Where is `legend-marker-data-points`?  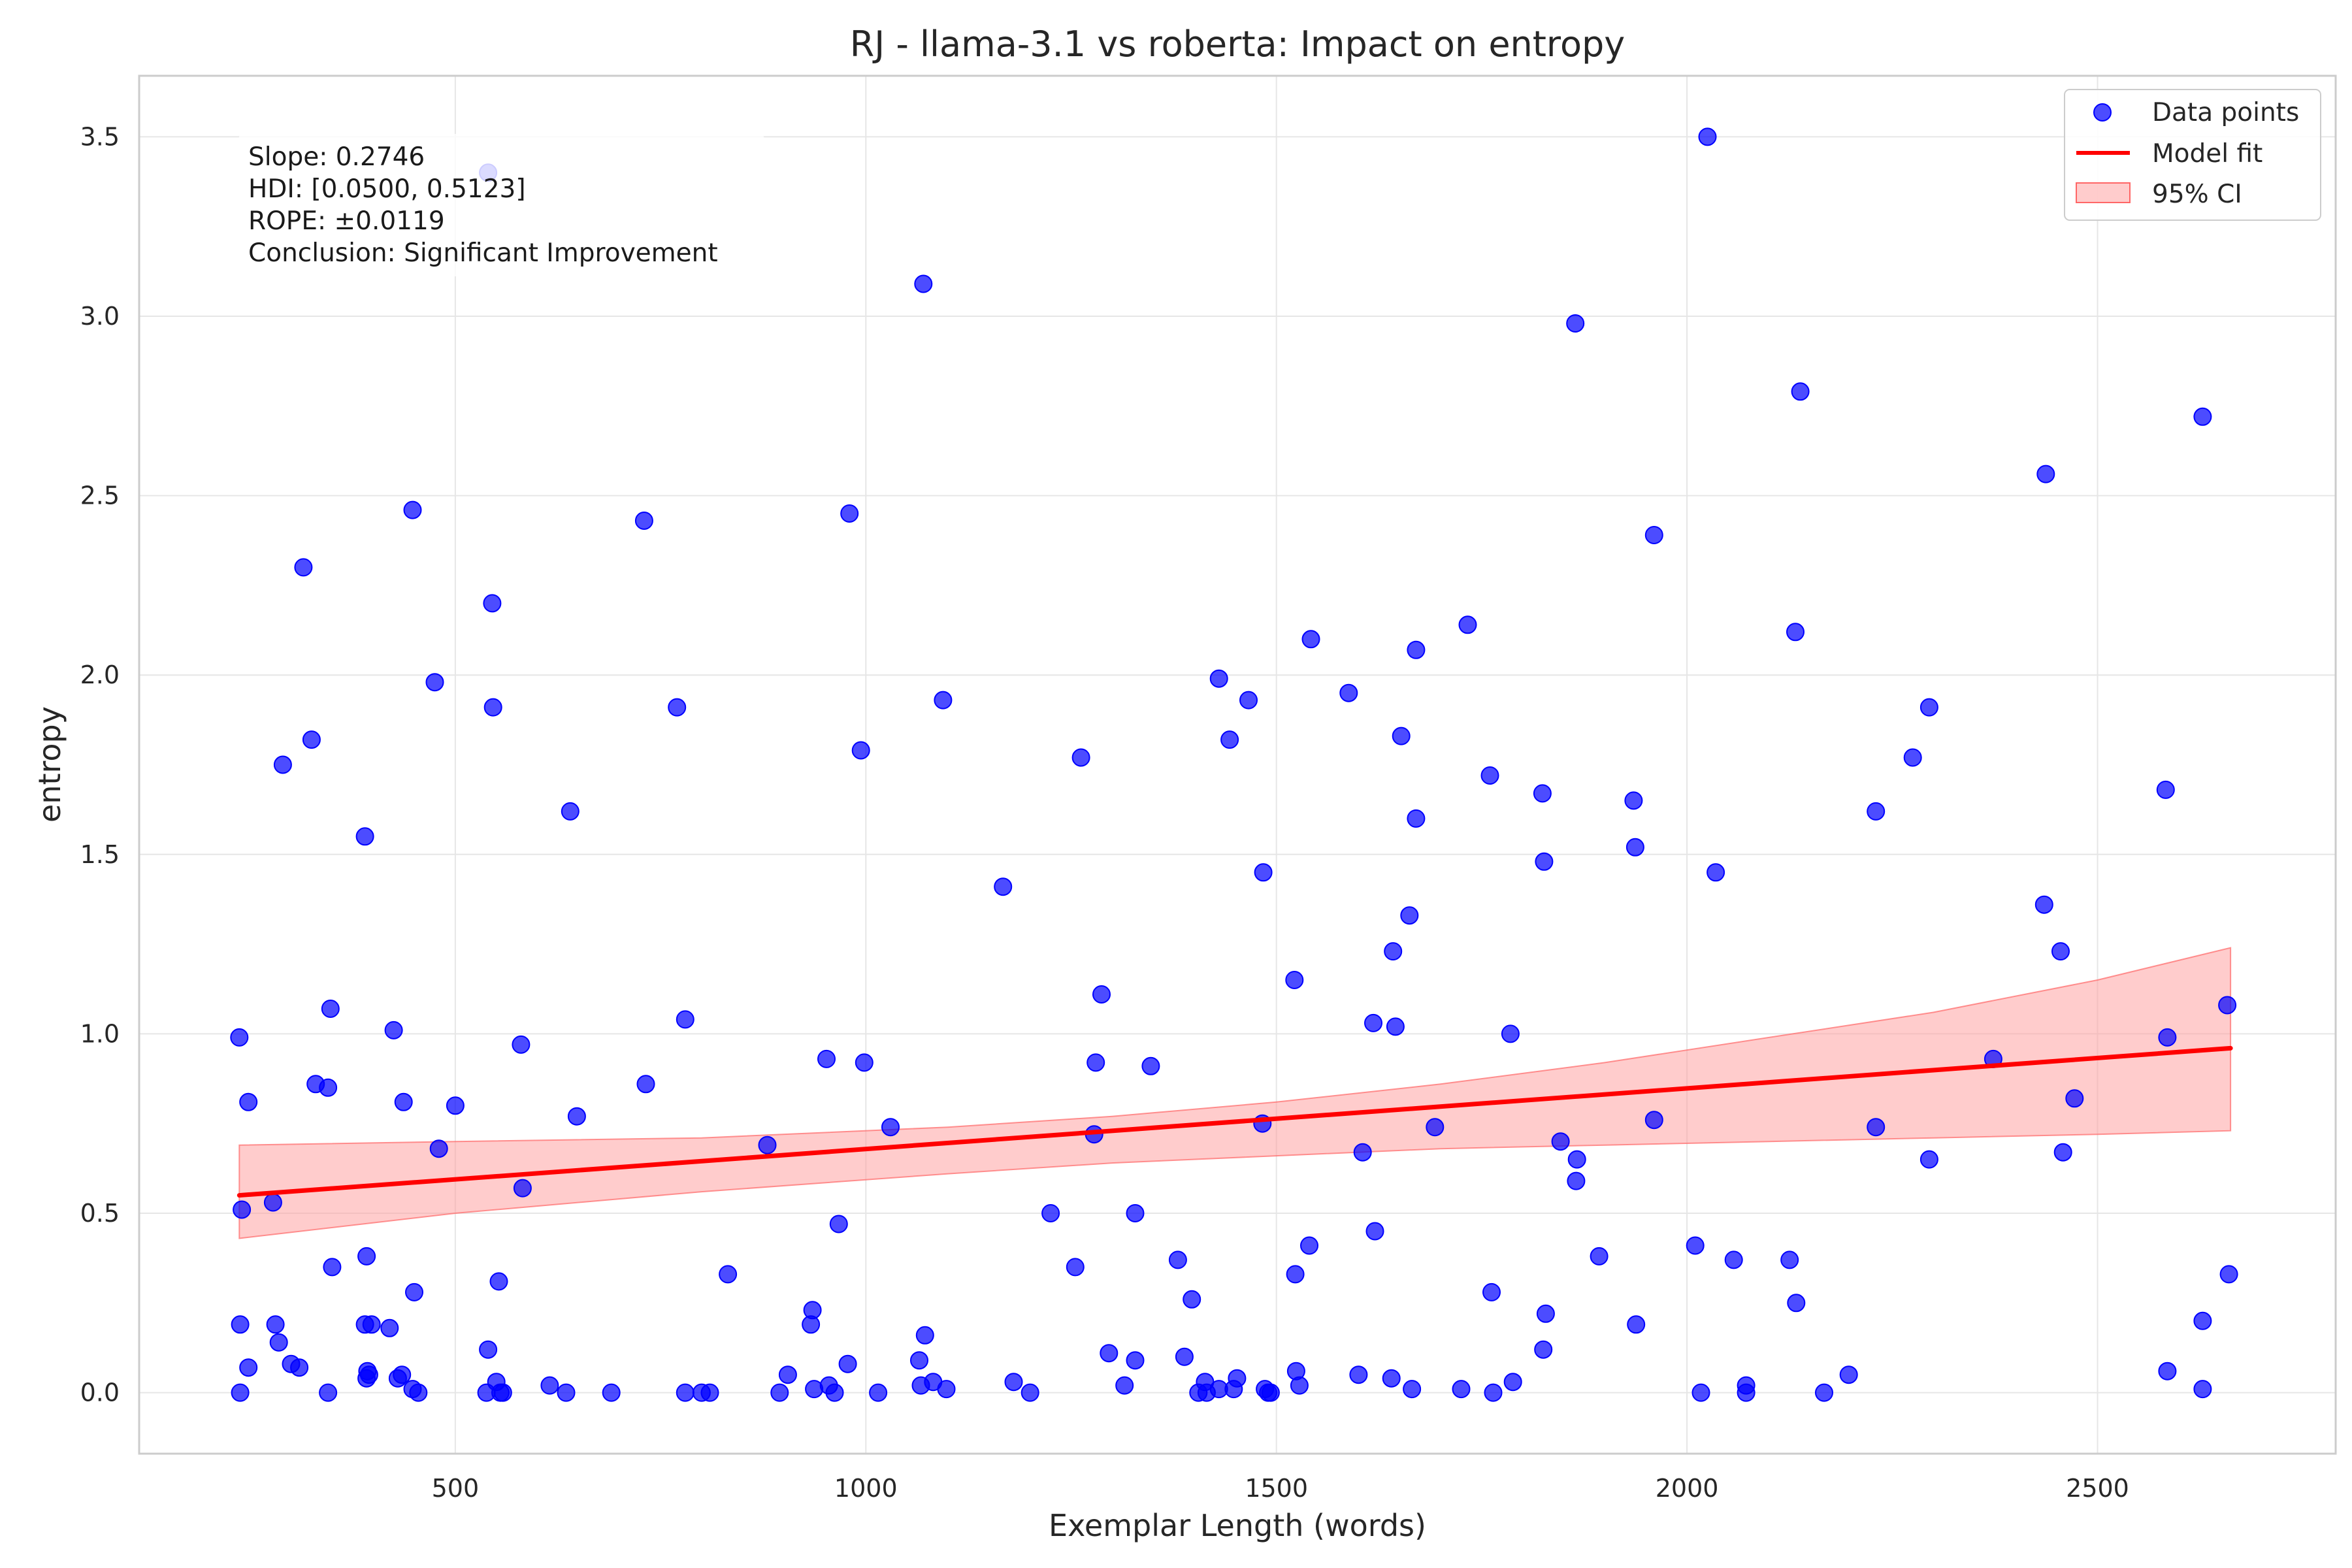
legend-marker-data-points is located at coordinates (2102, 112).